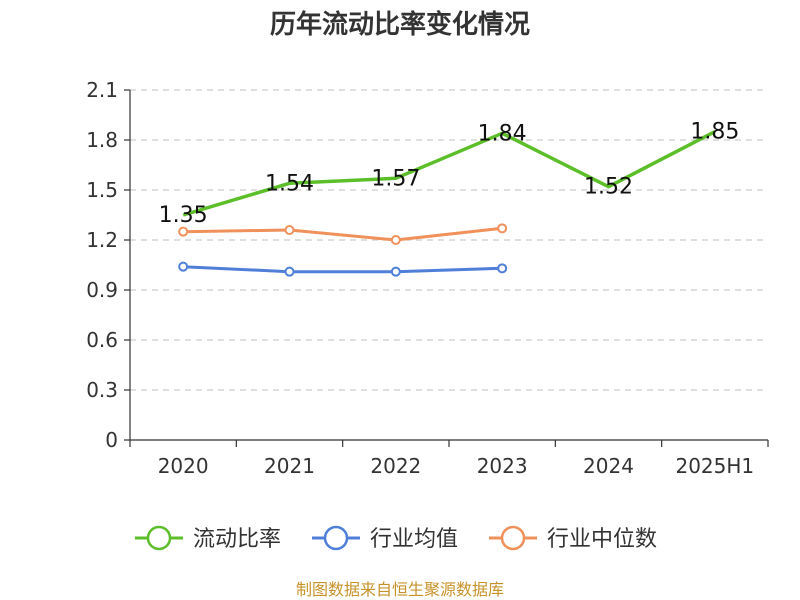 The height and width of the screenshot is (600, 800). I want to click on data-label: 1.57, so click(395, 178).